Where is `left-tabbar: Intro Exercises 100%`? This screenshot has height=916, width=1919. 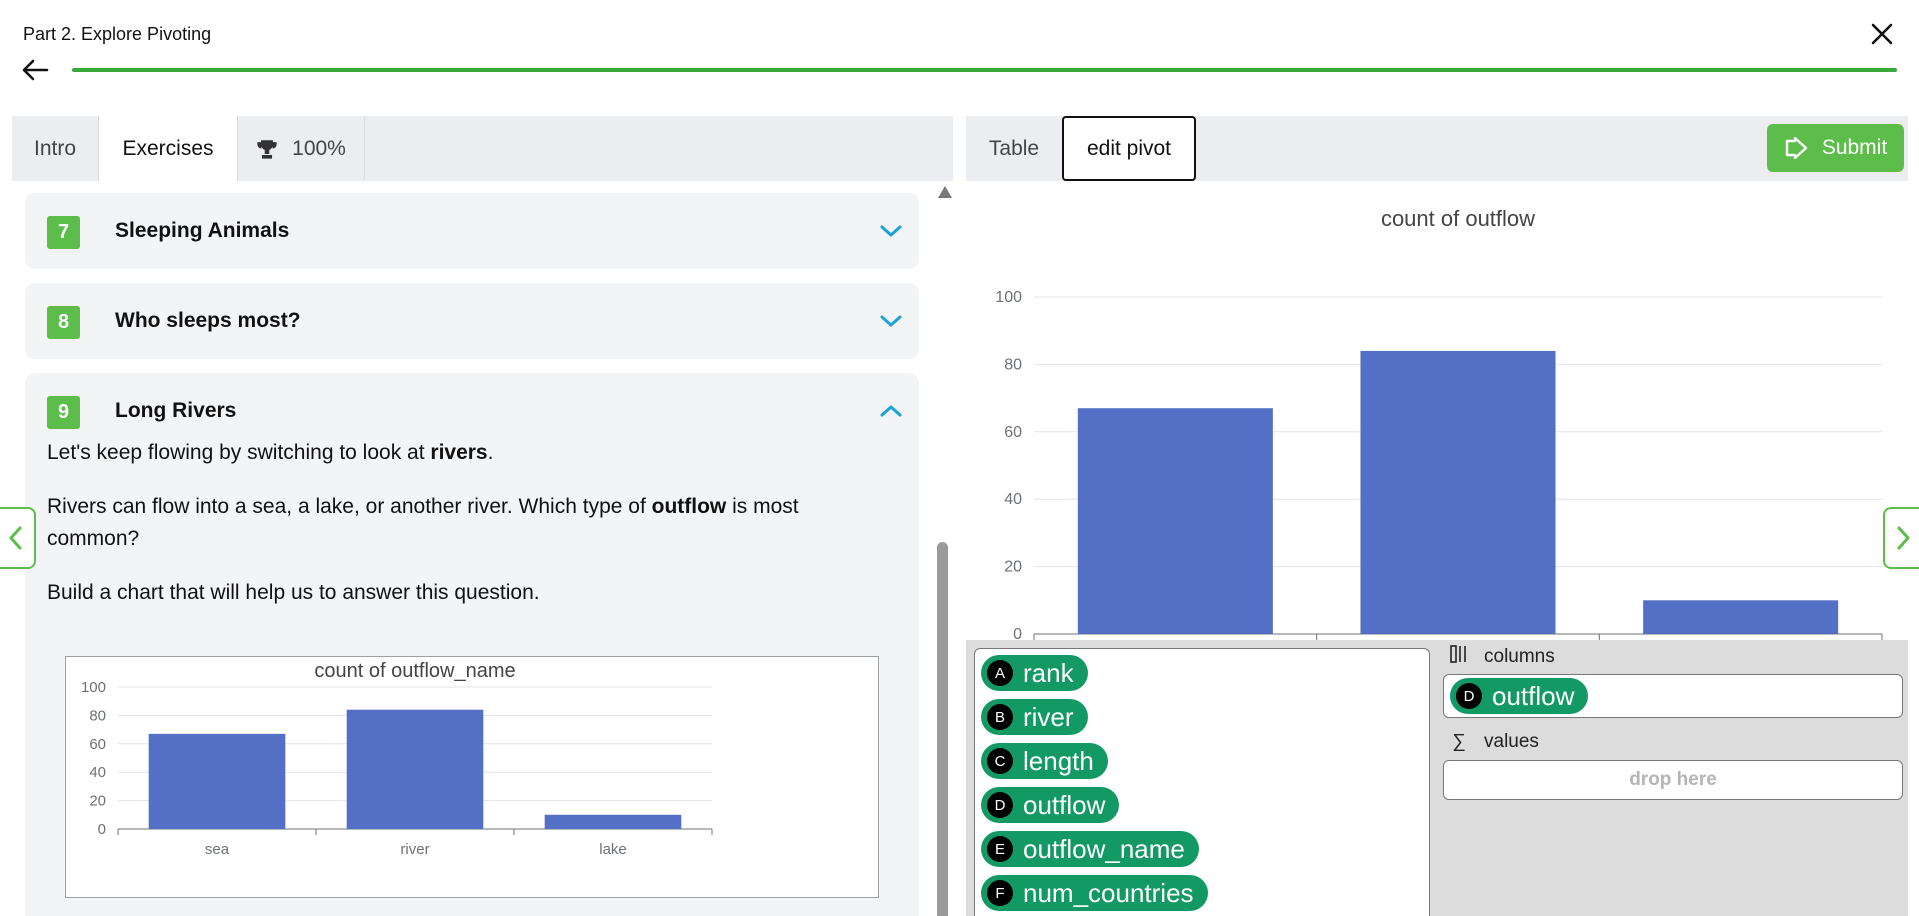
left-tabbar: Intro Exercises 100% is located at coordinates (482, 148).